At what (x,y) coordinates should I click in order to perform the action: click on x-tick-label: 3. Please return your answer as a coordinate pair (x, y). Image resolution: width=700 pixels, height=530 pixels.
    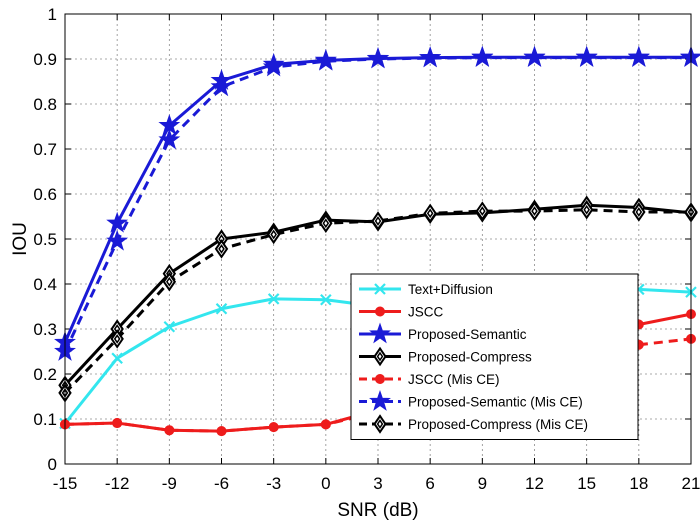
    Looking at the image, I should click on (377, 483).